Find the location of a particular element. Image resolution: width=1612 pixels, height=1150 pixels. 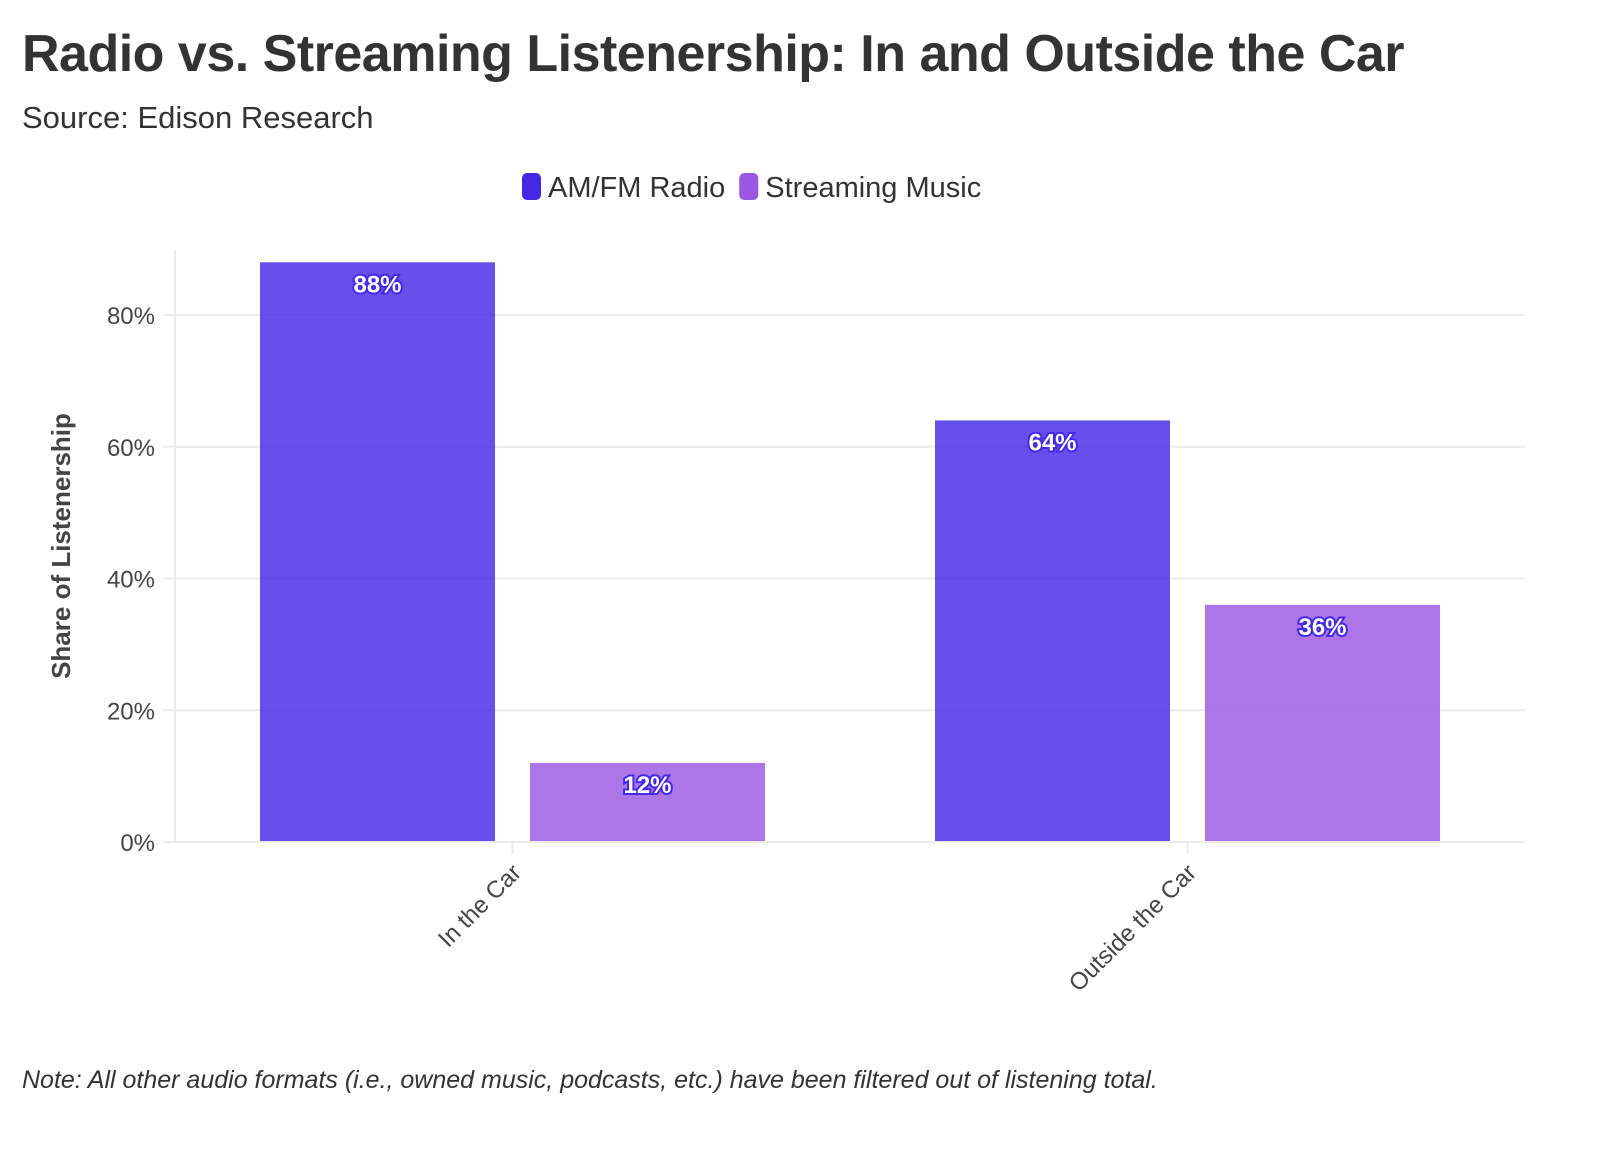

y-tick-label: 0% is located at coordinates (137, 843).